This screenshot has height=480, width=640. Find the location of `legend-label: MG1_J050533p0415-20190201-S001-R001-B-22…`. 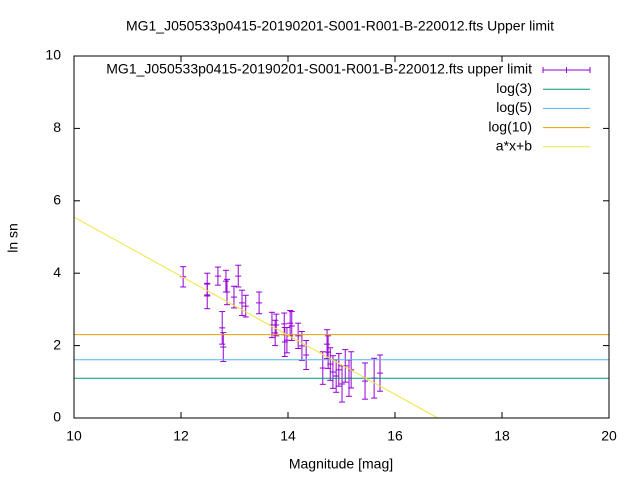

legend-label: MG1_J050533p0415-20190201-S001-R001-B-22… is located at coordinates (319, 69).